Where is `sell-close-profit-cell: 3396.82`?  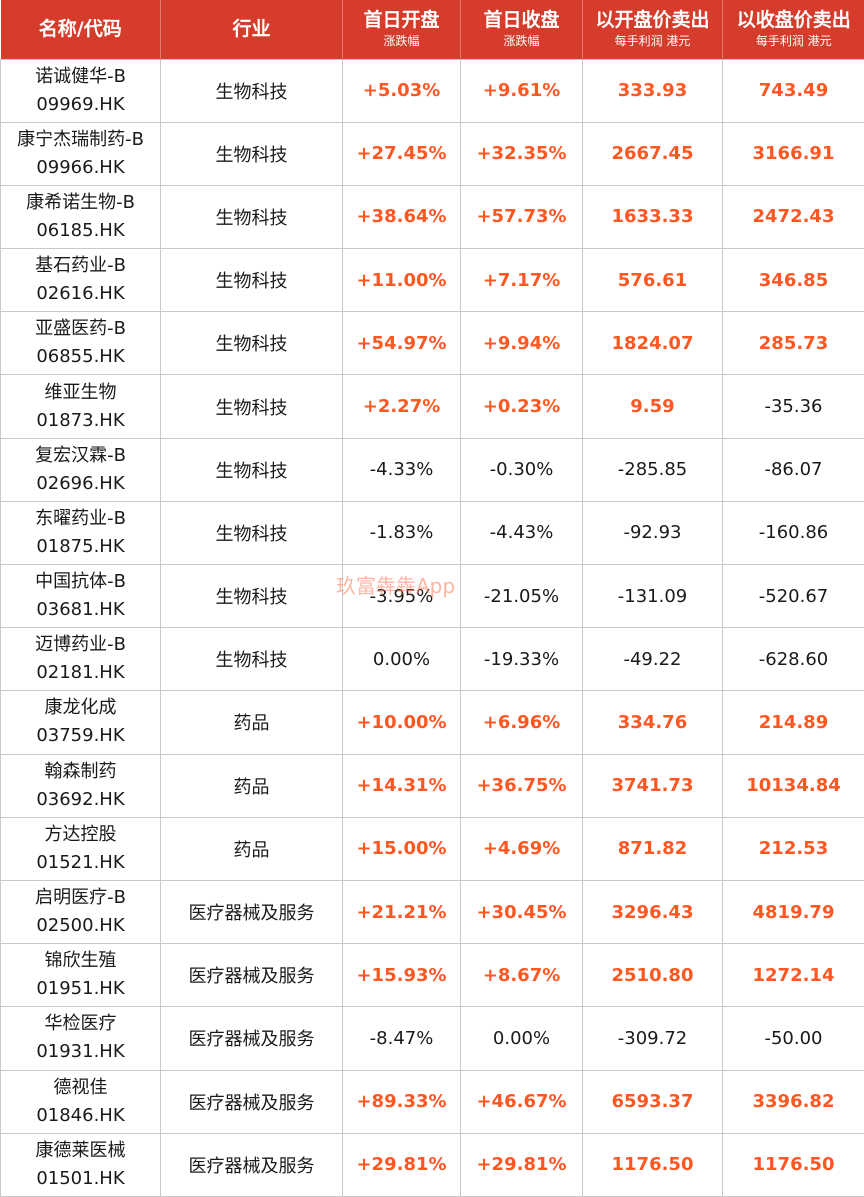
sell-close-profit-cell: 3396.82 is located at coordinates (793, 1101).